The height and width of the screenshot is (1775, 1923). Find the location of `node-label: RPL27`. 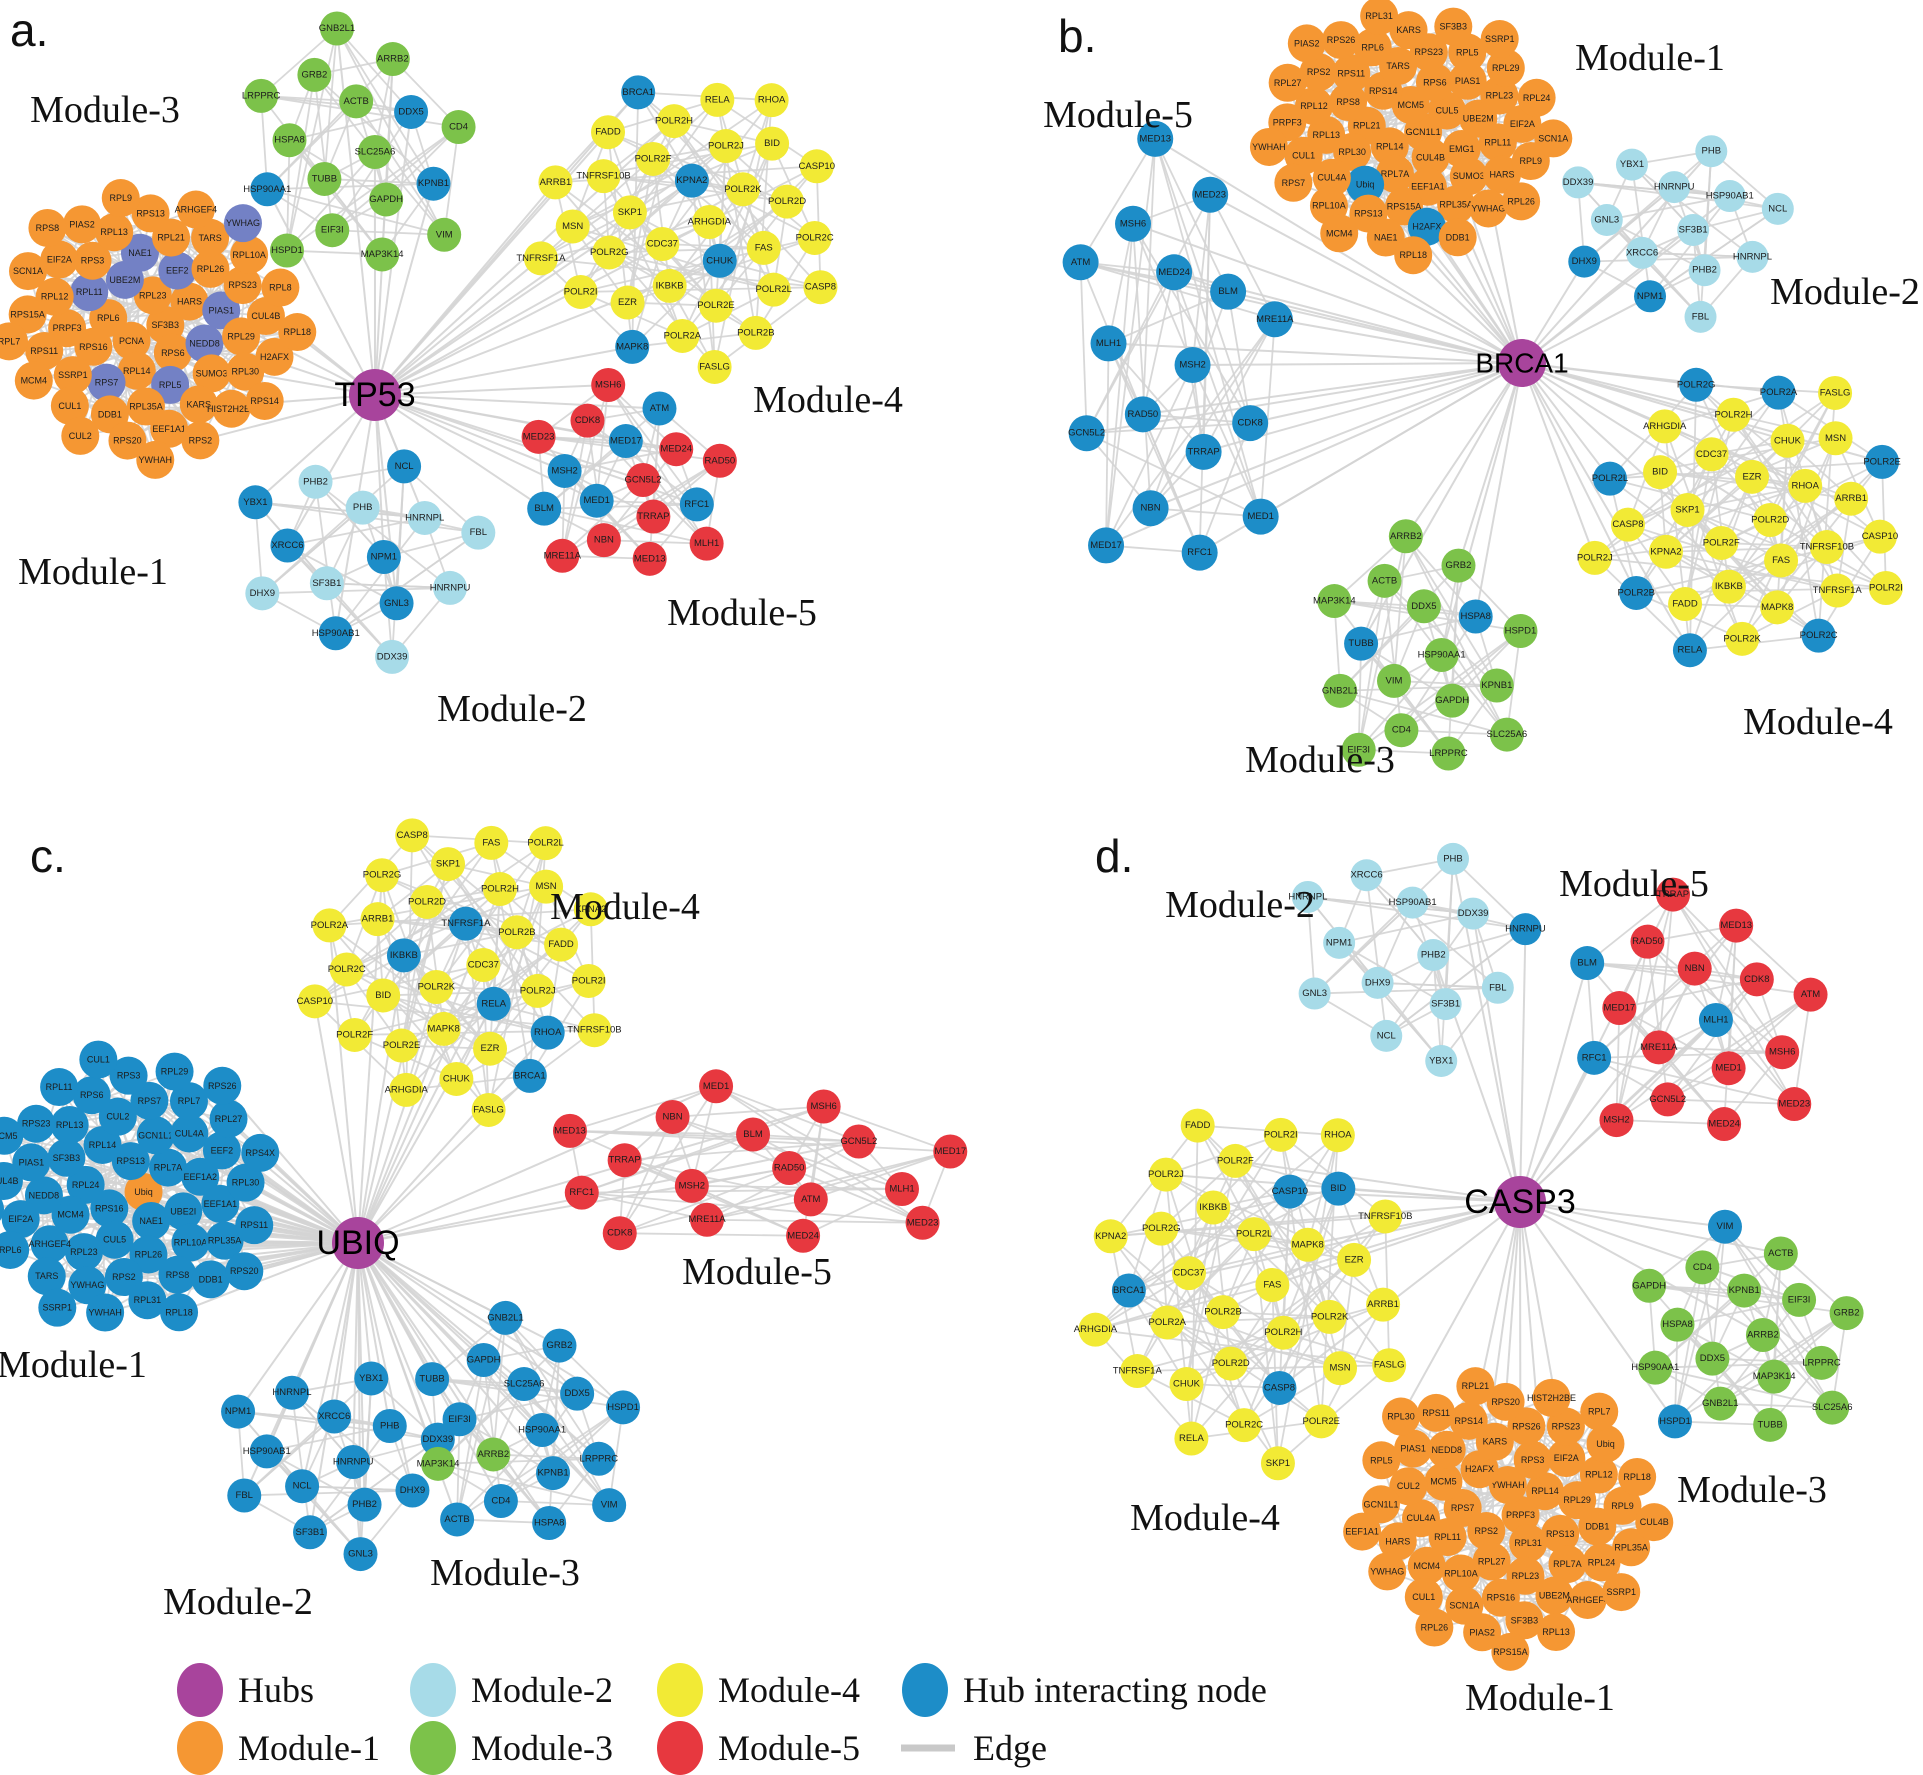

node-label: RPL27 is located at coordinates (1492, 1561).